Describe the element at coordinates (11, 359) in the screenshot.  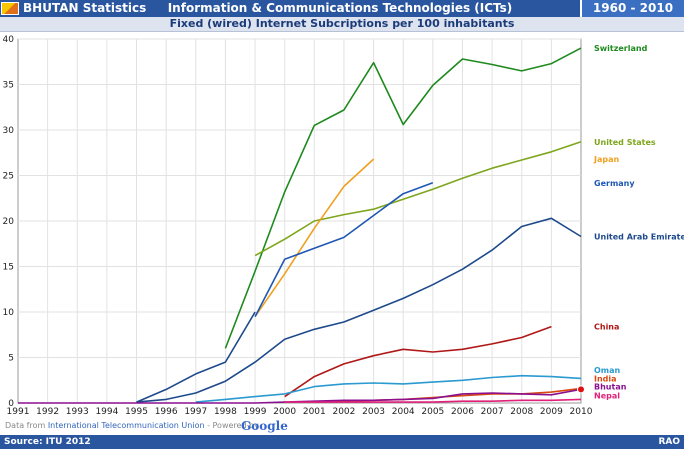
I see `y-tick-label: 5` at that location.